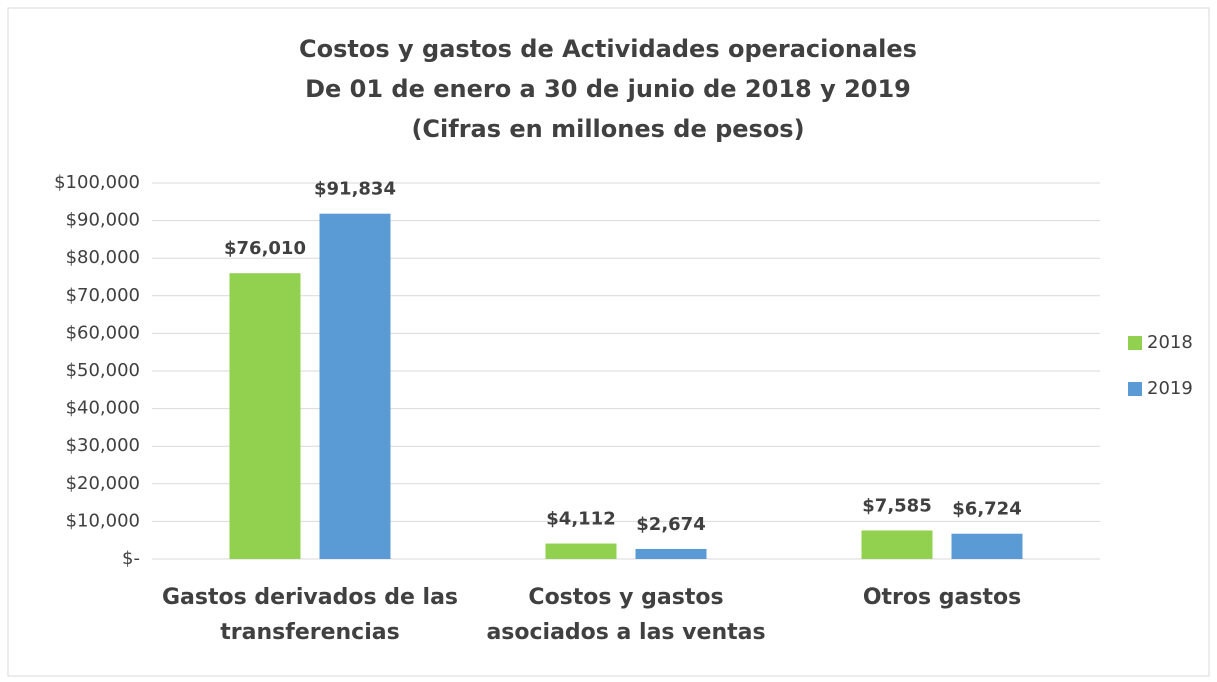 This screenshot has height=682, width=1217. I want to click on data-label: $6,724, so click(986, 509).